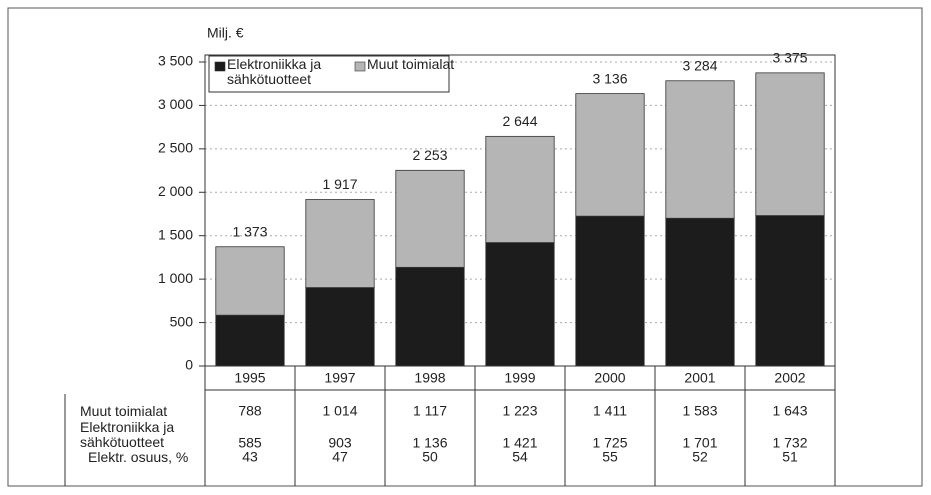  What do you see at coordinates (430, 411) in the screenshot?
I see `table-cell: 1 117` at bounding box center [430, 411].